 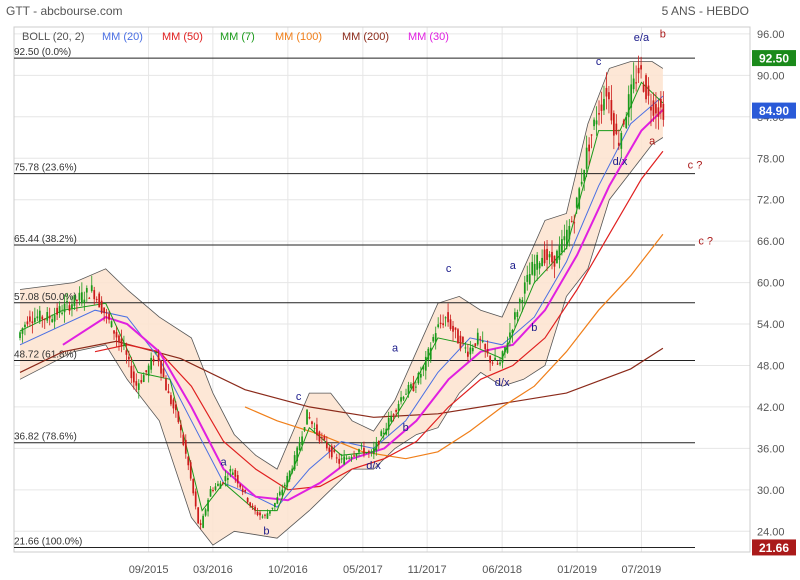 I want to click on x-tick-label: 06/2018, so click(x=502, y=570).